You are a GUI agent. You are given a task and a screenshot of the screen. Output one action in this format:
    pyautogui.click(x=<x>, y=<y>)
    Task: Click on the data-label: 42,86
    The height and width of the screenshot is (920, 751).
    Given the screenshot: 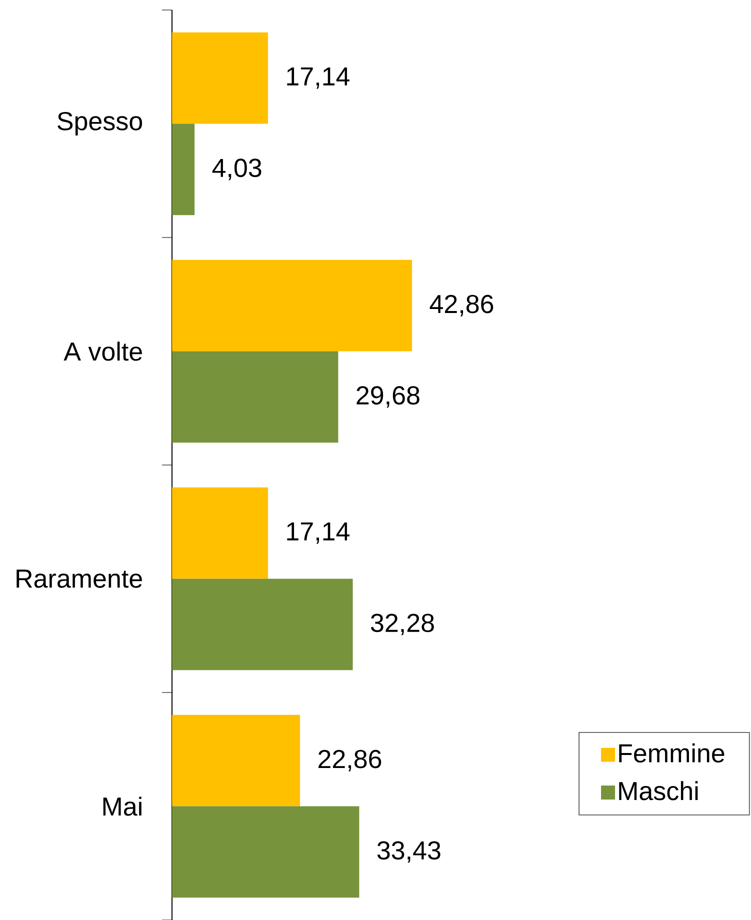 What is the action you would take?
    pyautogui.click(x=462, y=305)
    